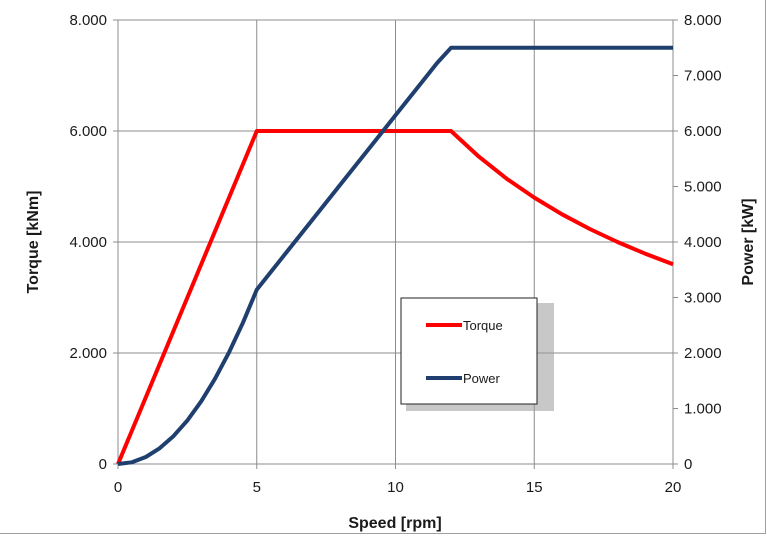 The image size is (767, 538). Describe the element at coordinates (118, 487) in the screenshot. I see `x-tick-label: 0` at that location.